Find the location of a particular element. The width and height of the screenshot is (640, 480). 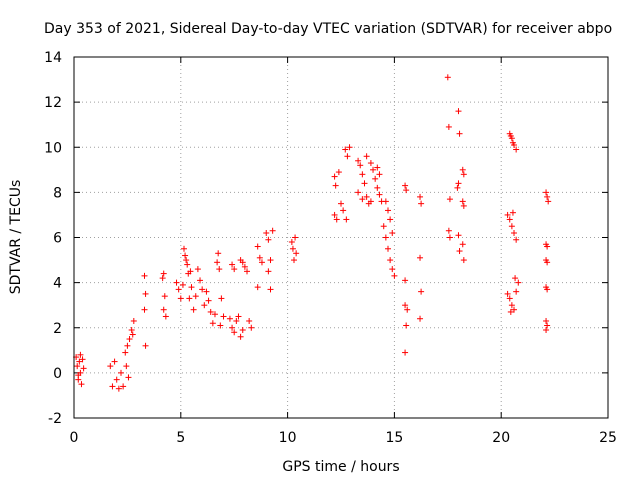

y-tick-label: 10 is located at coordinates (53, 148).